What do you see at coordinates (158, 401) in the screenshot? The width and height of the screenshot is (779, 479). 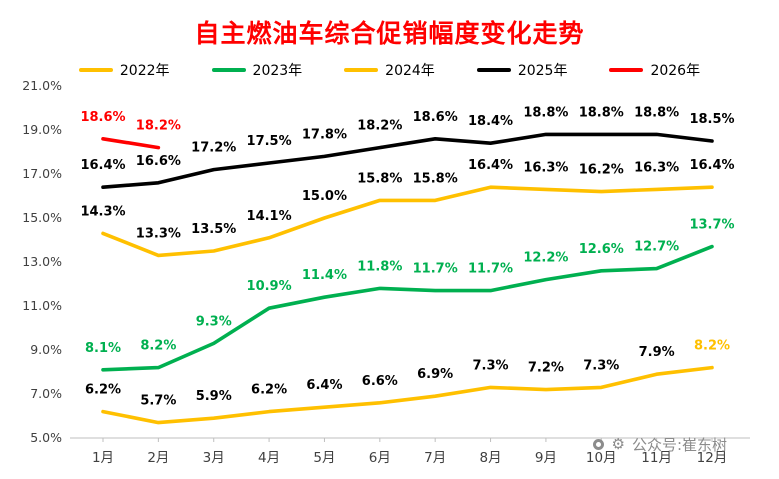 I see `data-label-2022年: 5.7%` at bounding box center [158, 401].